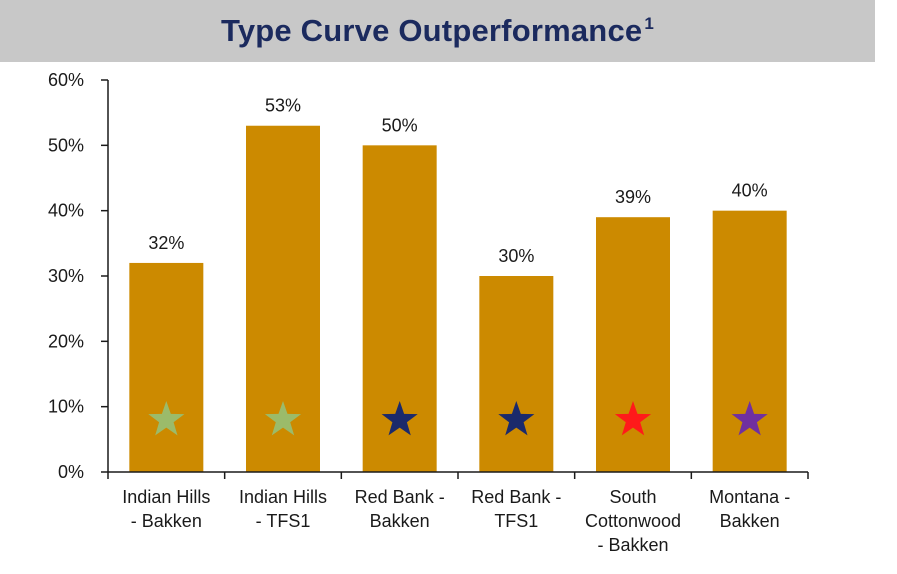 This screenshot has height=574, width=897. Describe the element at coordinates (749, 497) in the screenshot. I see `x-tick-label-line: Montana -` at that location.